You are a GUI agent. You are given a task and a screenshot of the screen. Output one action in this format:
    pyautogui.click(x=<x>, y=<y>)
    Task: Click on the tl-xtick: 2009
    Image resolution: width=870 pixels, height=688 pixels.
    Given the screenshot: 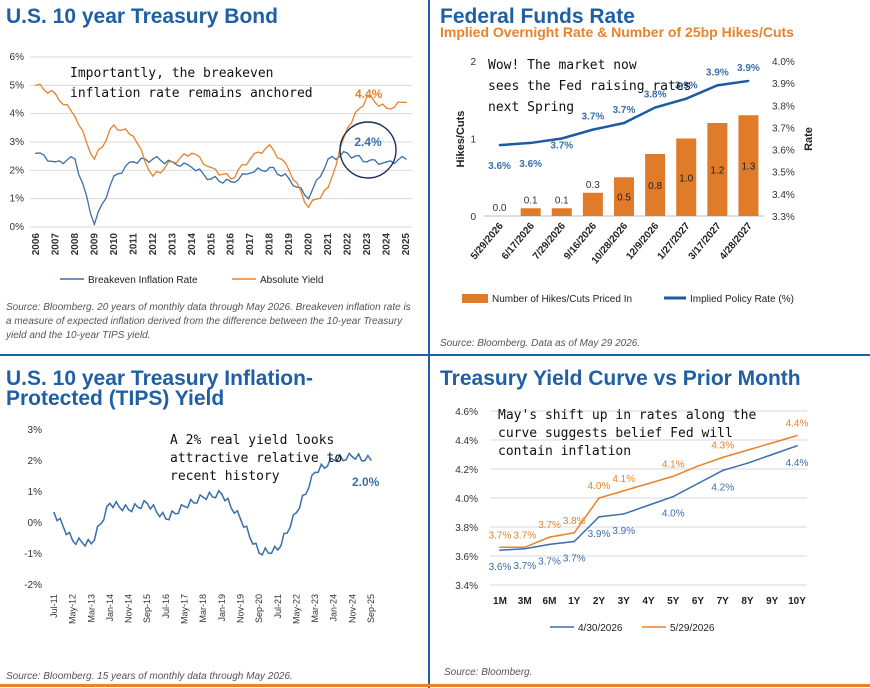 What is the action you would take?
    pyautogui.click(x=94, y=244)
    